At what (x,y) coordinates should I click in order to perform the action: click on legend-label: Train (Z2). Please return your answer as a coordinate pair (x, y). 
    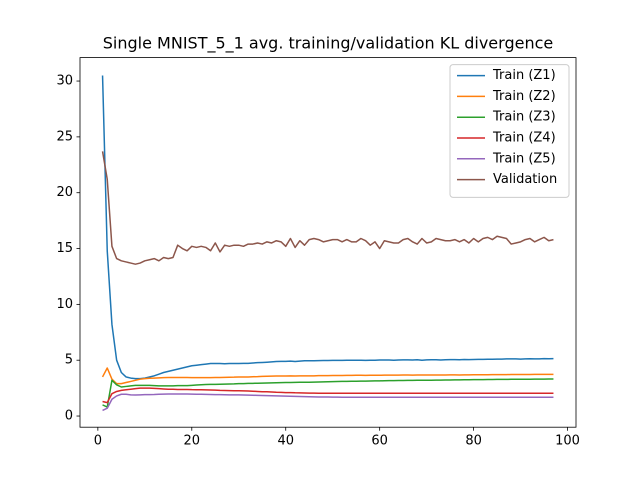
    Looking at the image, I should click on (524, 96).